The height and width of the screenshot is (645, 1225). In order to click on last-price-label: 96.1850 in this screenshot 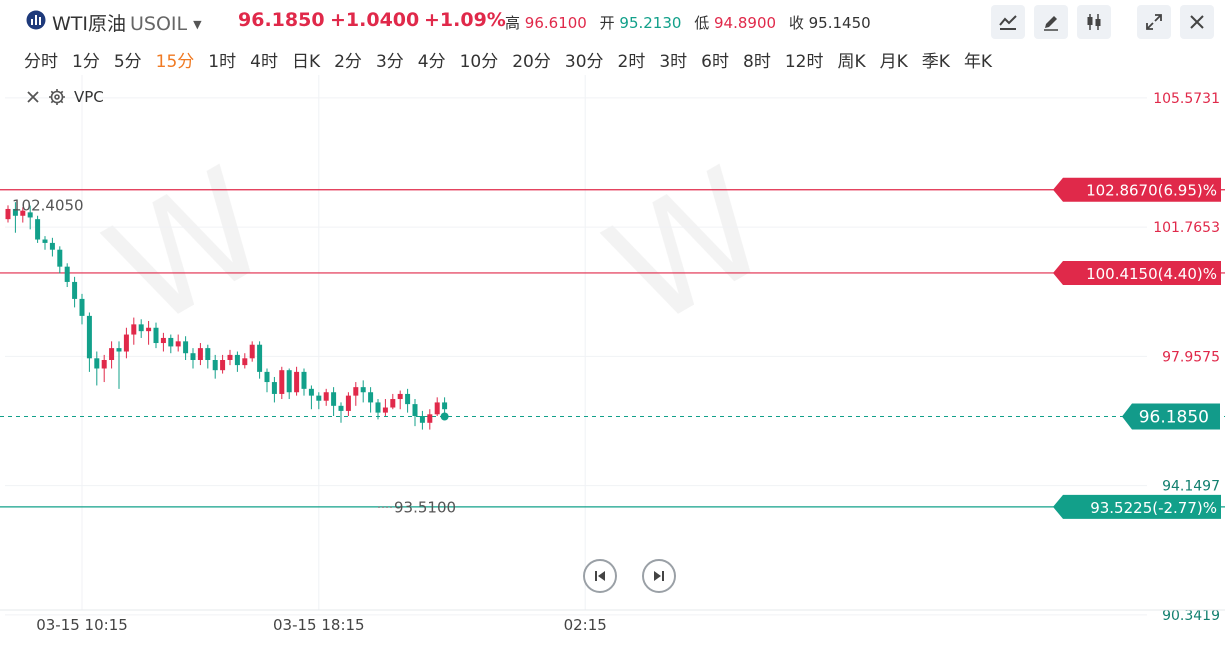, I will do `click(1174, 418)`.